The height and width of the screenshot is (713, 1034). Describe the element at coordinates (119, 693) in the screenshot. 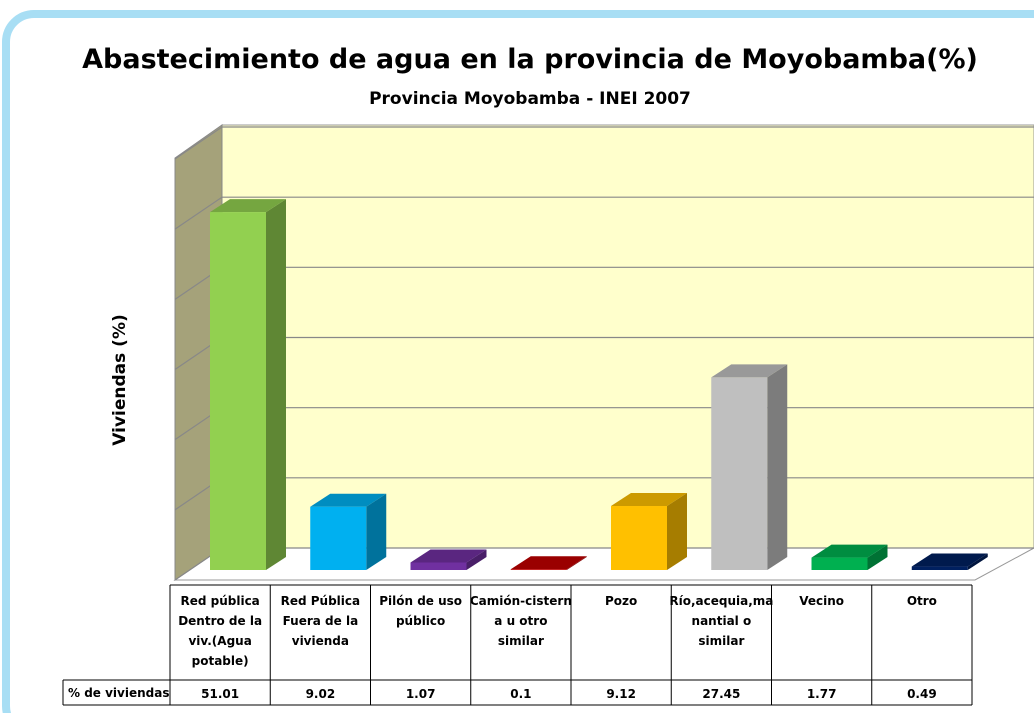

I see `row-header: % de viviendas` at that location.